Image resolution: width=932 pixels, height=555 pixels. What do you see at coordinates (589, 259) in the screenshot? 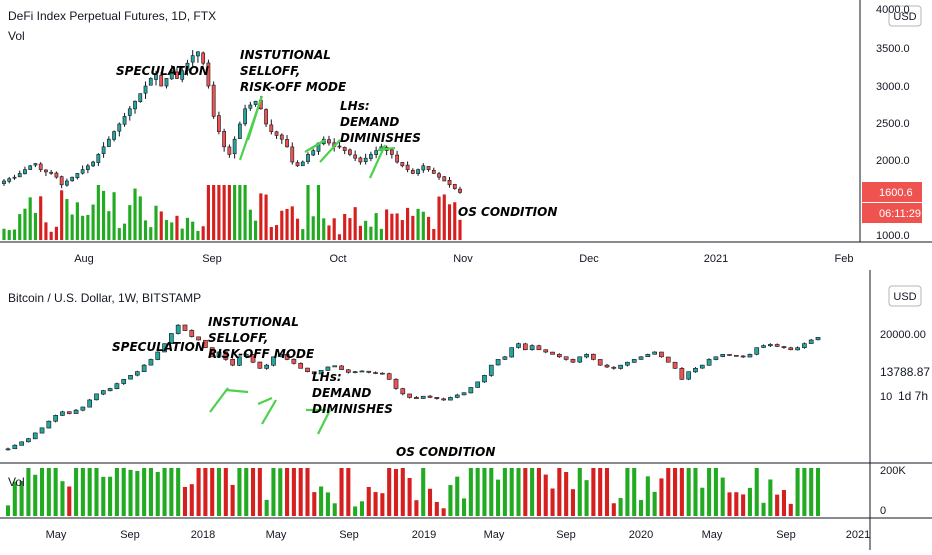
I see `top-xtick: Dec` at bounding box center [589, 259].